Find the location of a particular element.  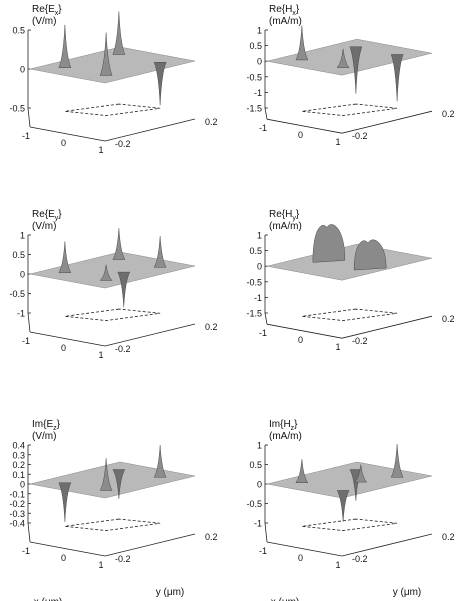

panel-re-ey: Re{Ey}(V/m) 1 0.5 0 -0.5 -1 -1 0 1 -0.2 0.2 is located at coordinates (113, 284).